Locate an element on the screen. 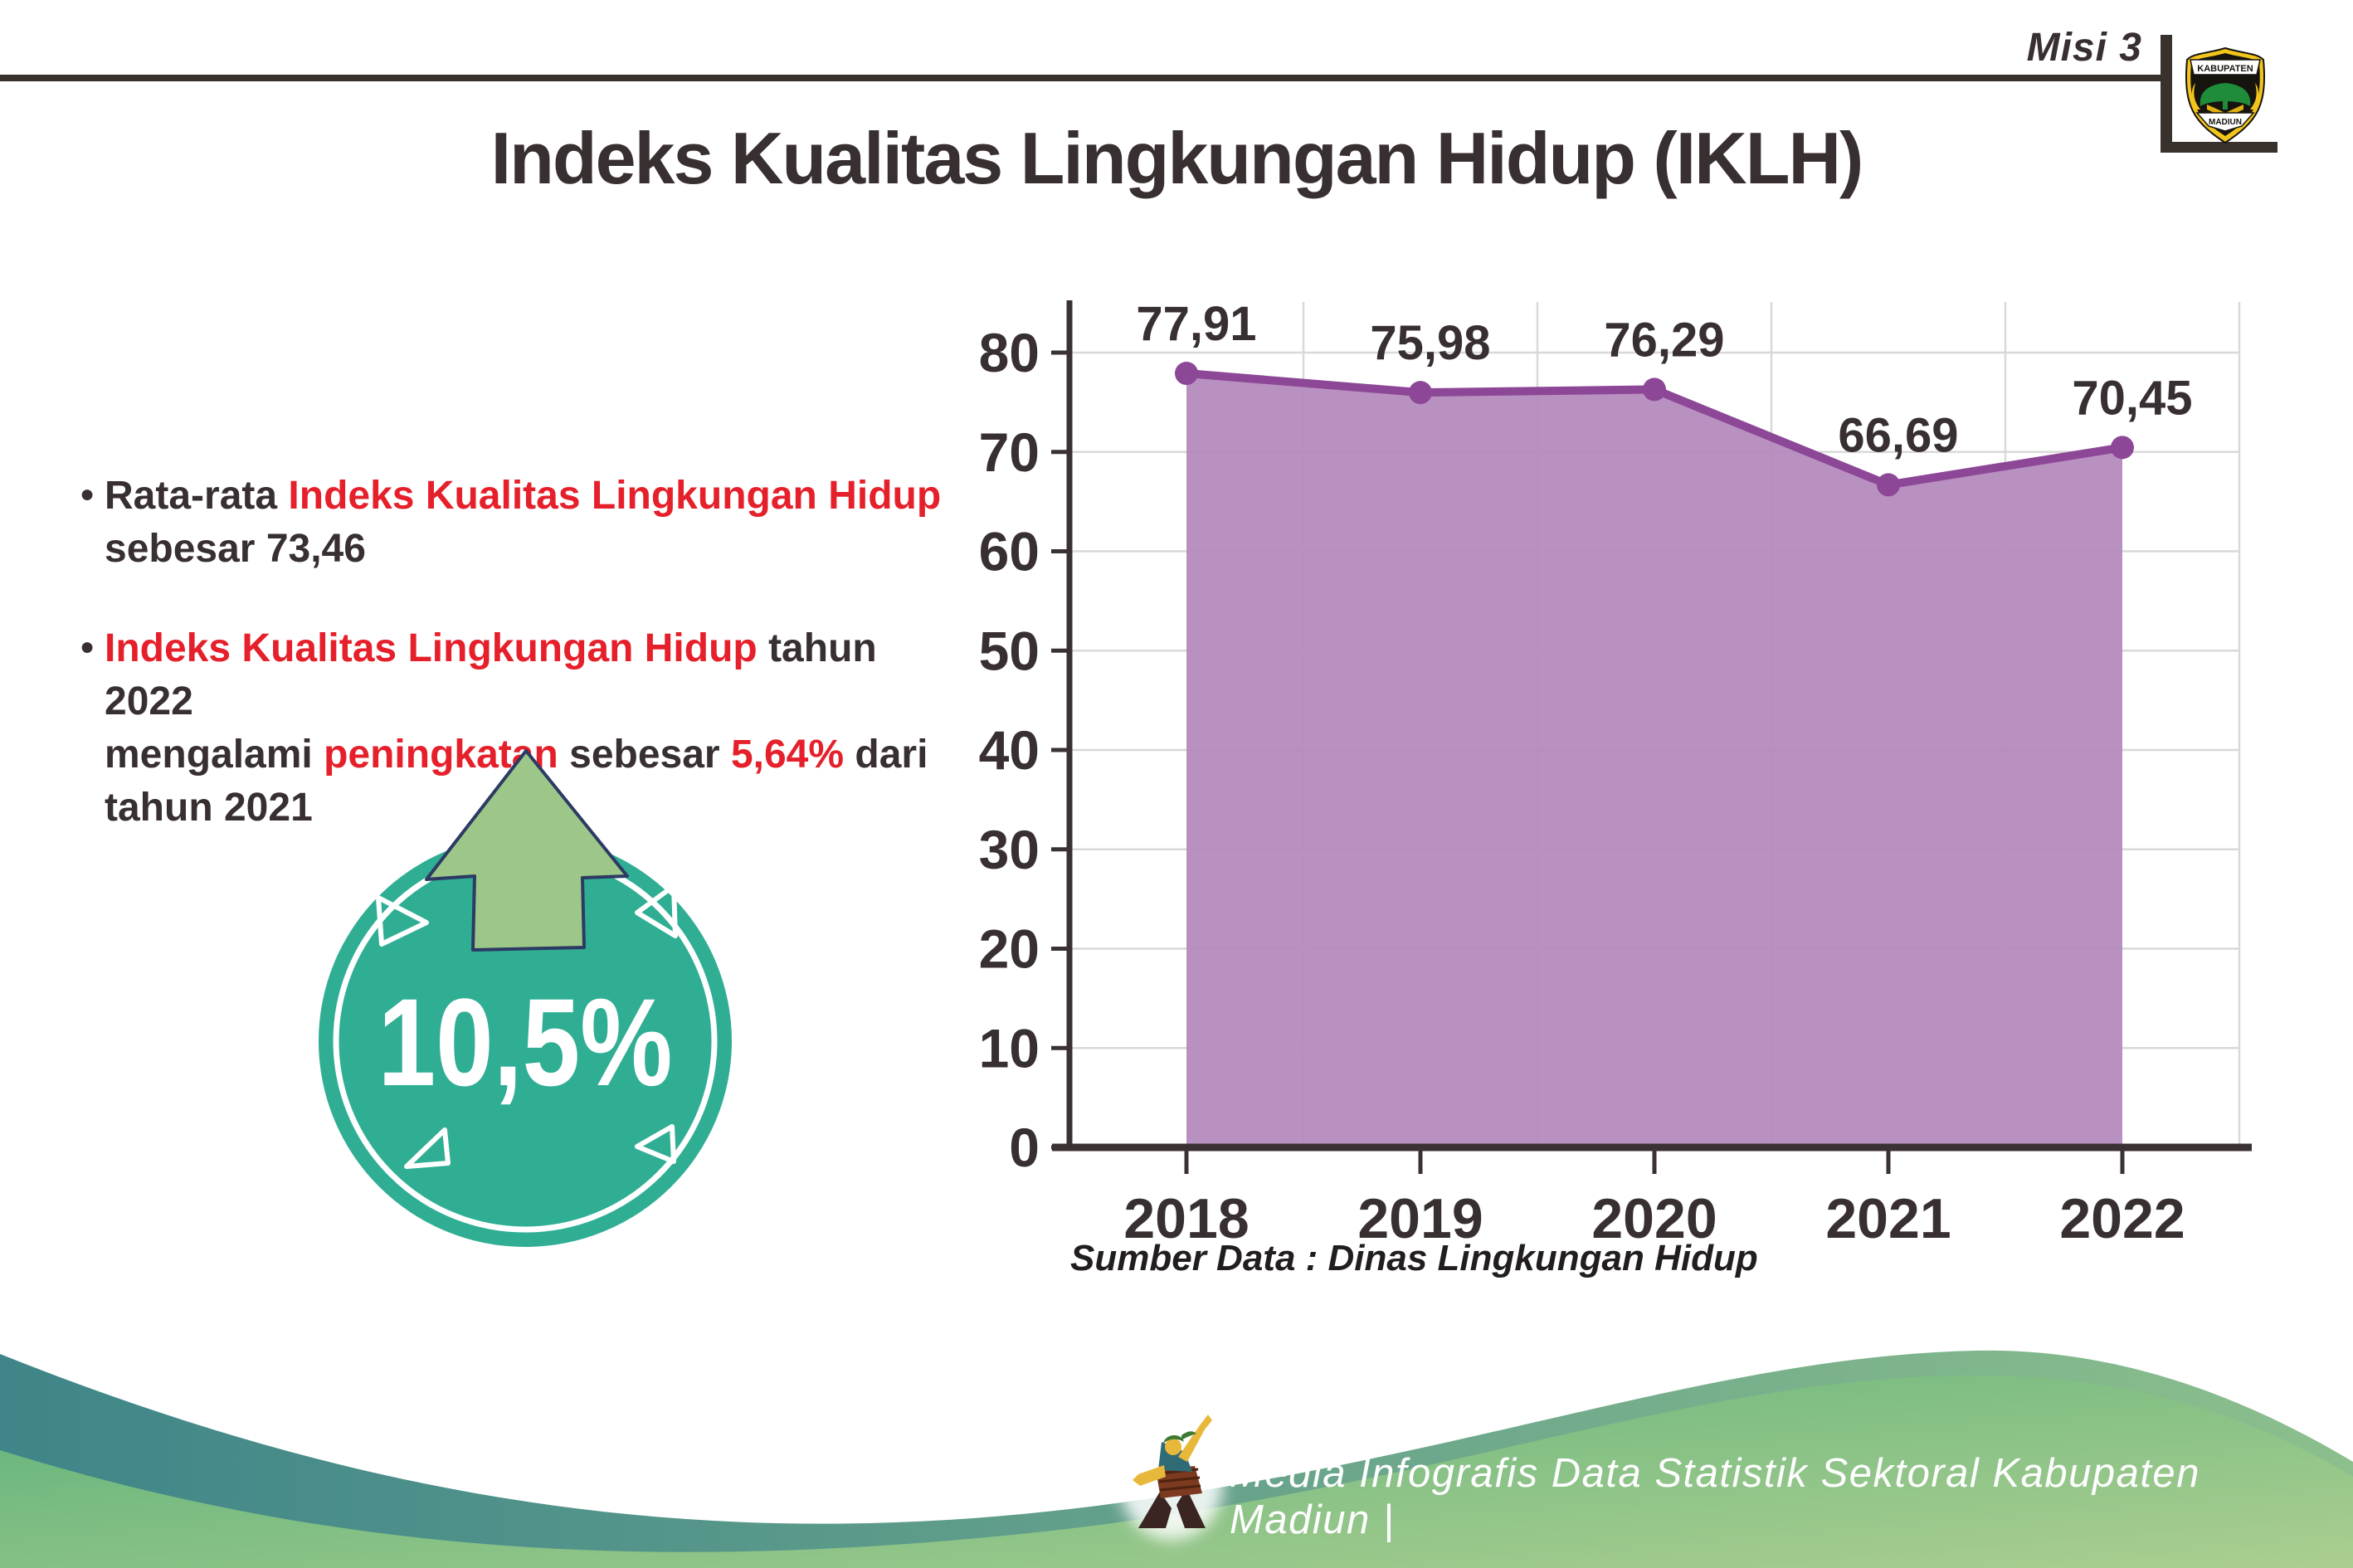 Image resolution: width=2353 pixels, height=1568 pixels. svg-text: 77,91 is located at coordinates (1196, 324).